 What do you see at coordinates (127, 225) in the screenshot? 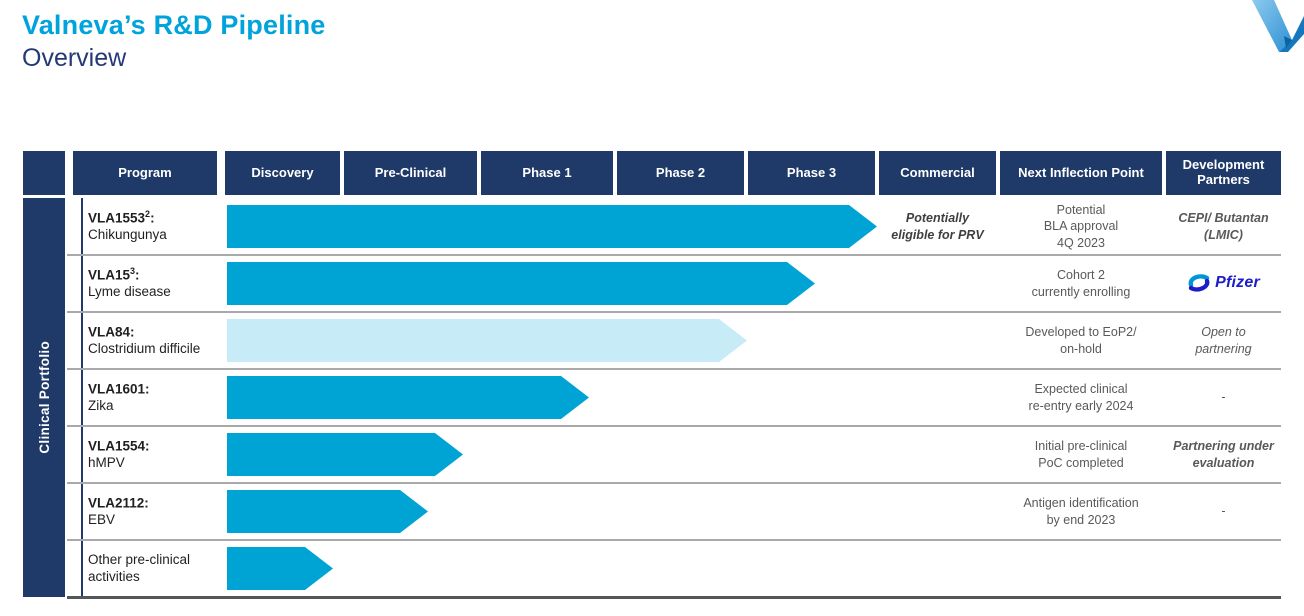
I see `program-label: VLA15532: Chikungunya` at bounding box center [127, 225].